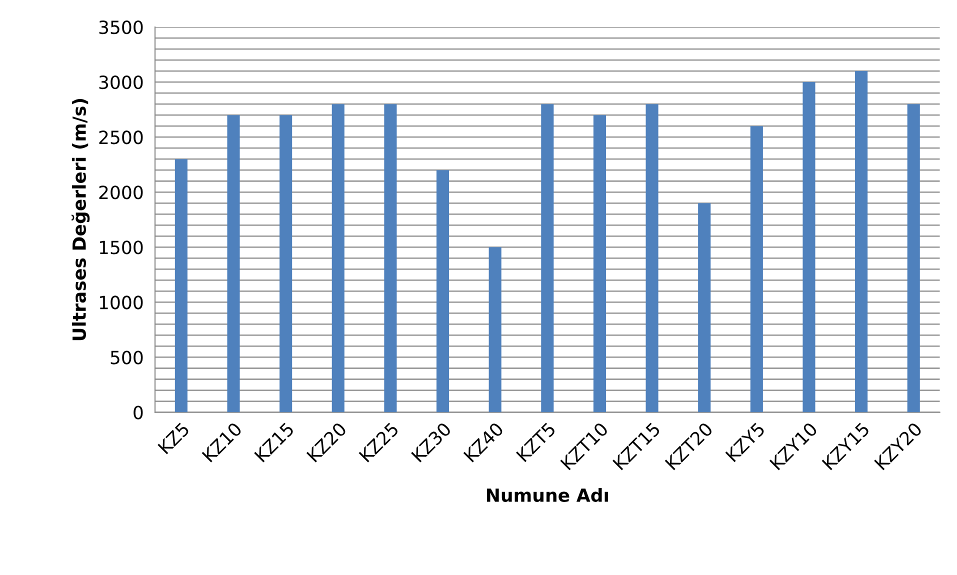  Describe the element at coordinates (121, 247) in the screenshot. I see `y-tick-label: 1500` at that location.